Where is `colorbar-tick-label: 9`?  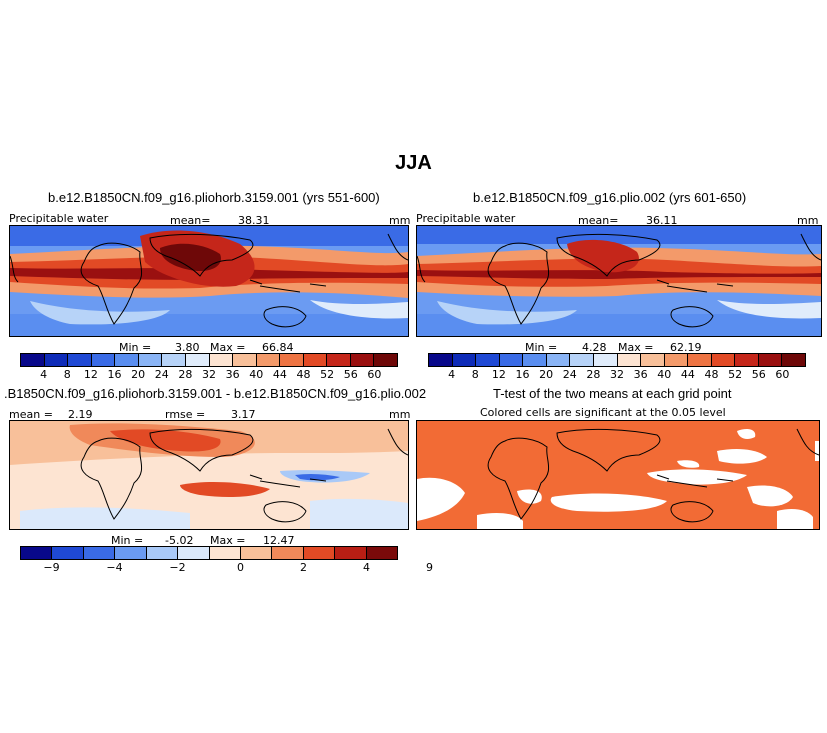 colorbar-tick-label: 9 is located at coordinates (429, 567).